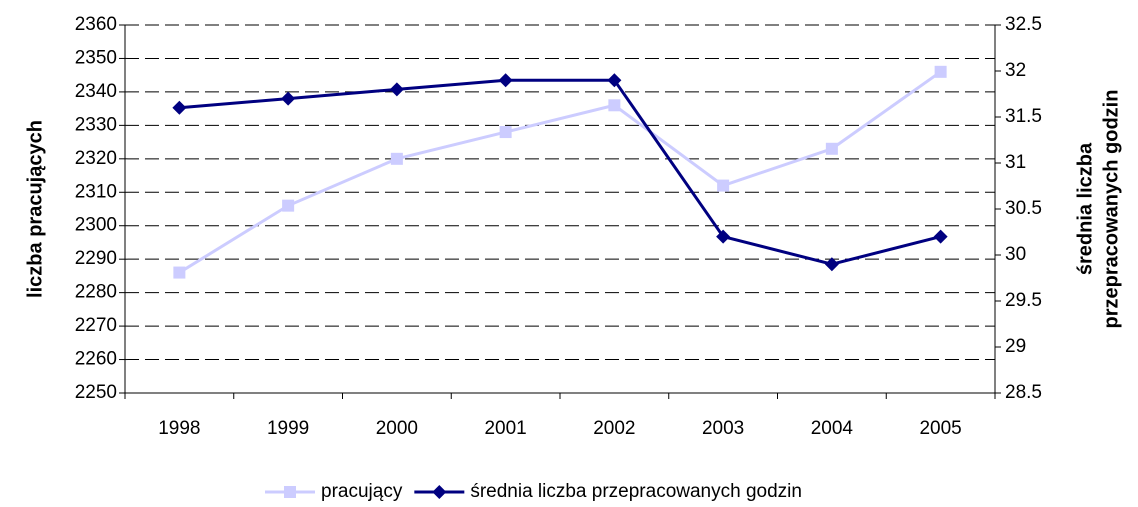  What do you see at coordinates (1015, 70) in the screenshot?
I see `y2-tick-label: 32` at bounding box center [1015, 70].